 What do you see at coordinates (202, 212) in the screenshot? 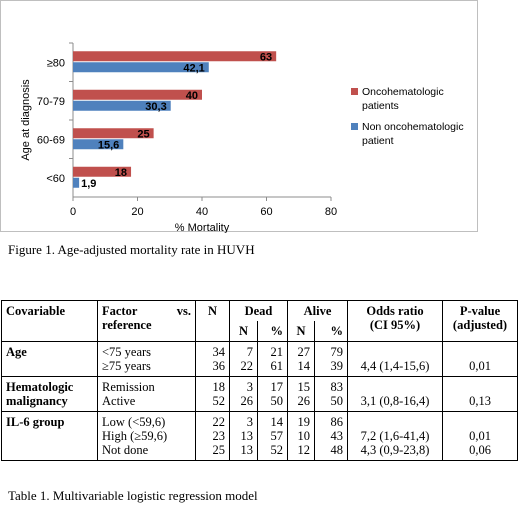
I see `x-tick-label: 40` at bounding box center [202, 212].